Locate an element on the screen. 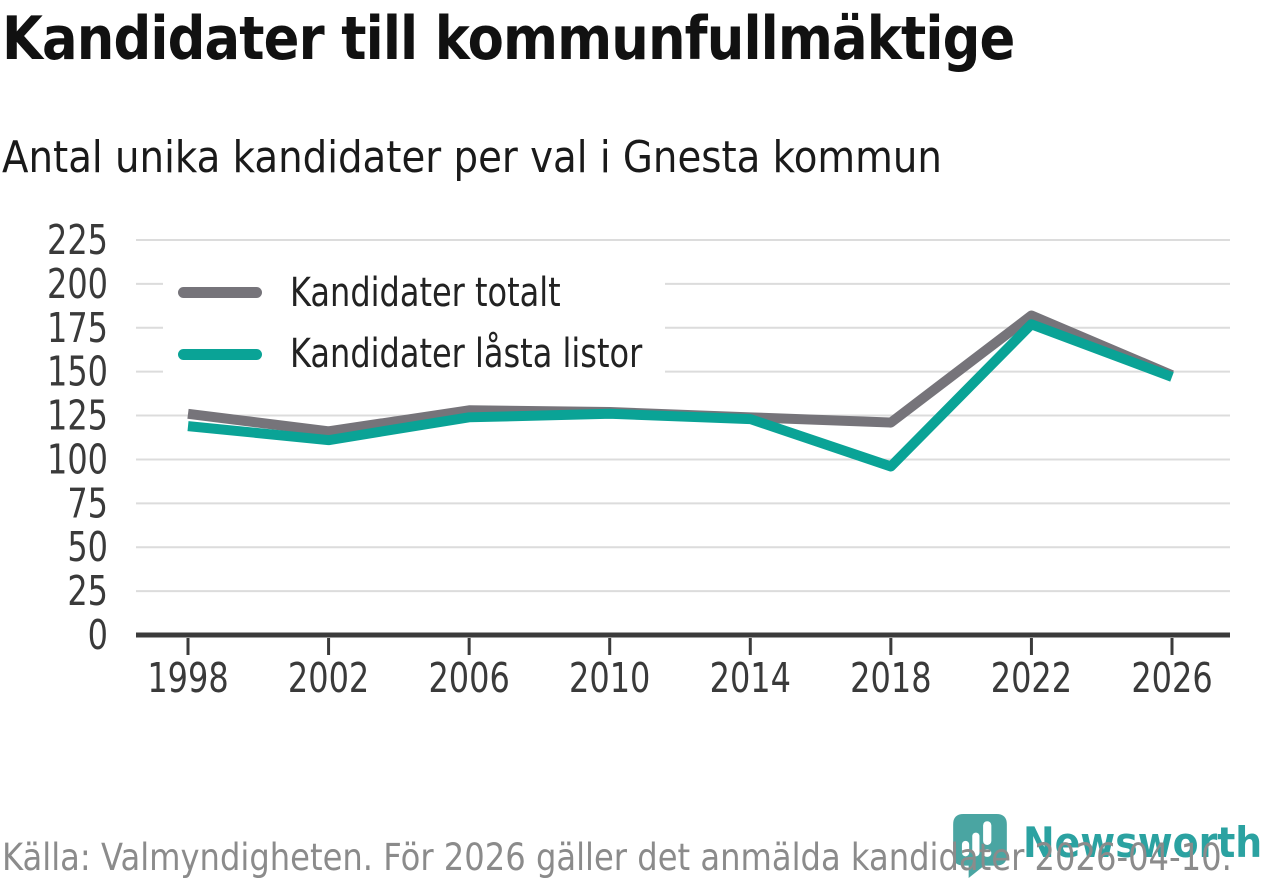 This screenshot has height=879, width=1262. series-line-locked-lists is located at coordinates (680, 395).